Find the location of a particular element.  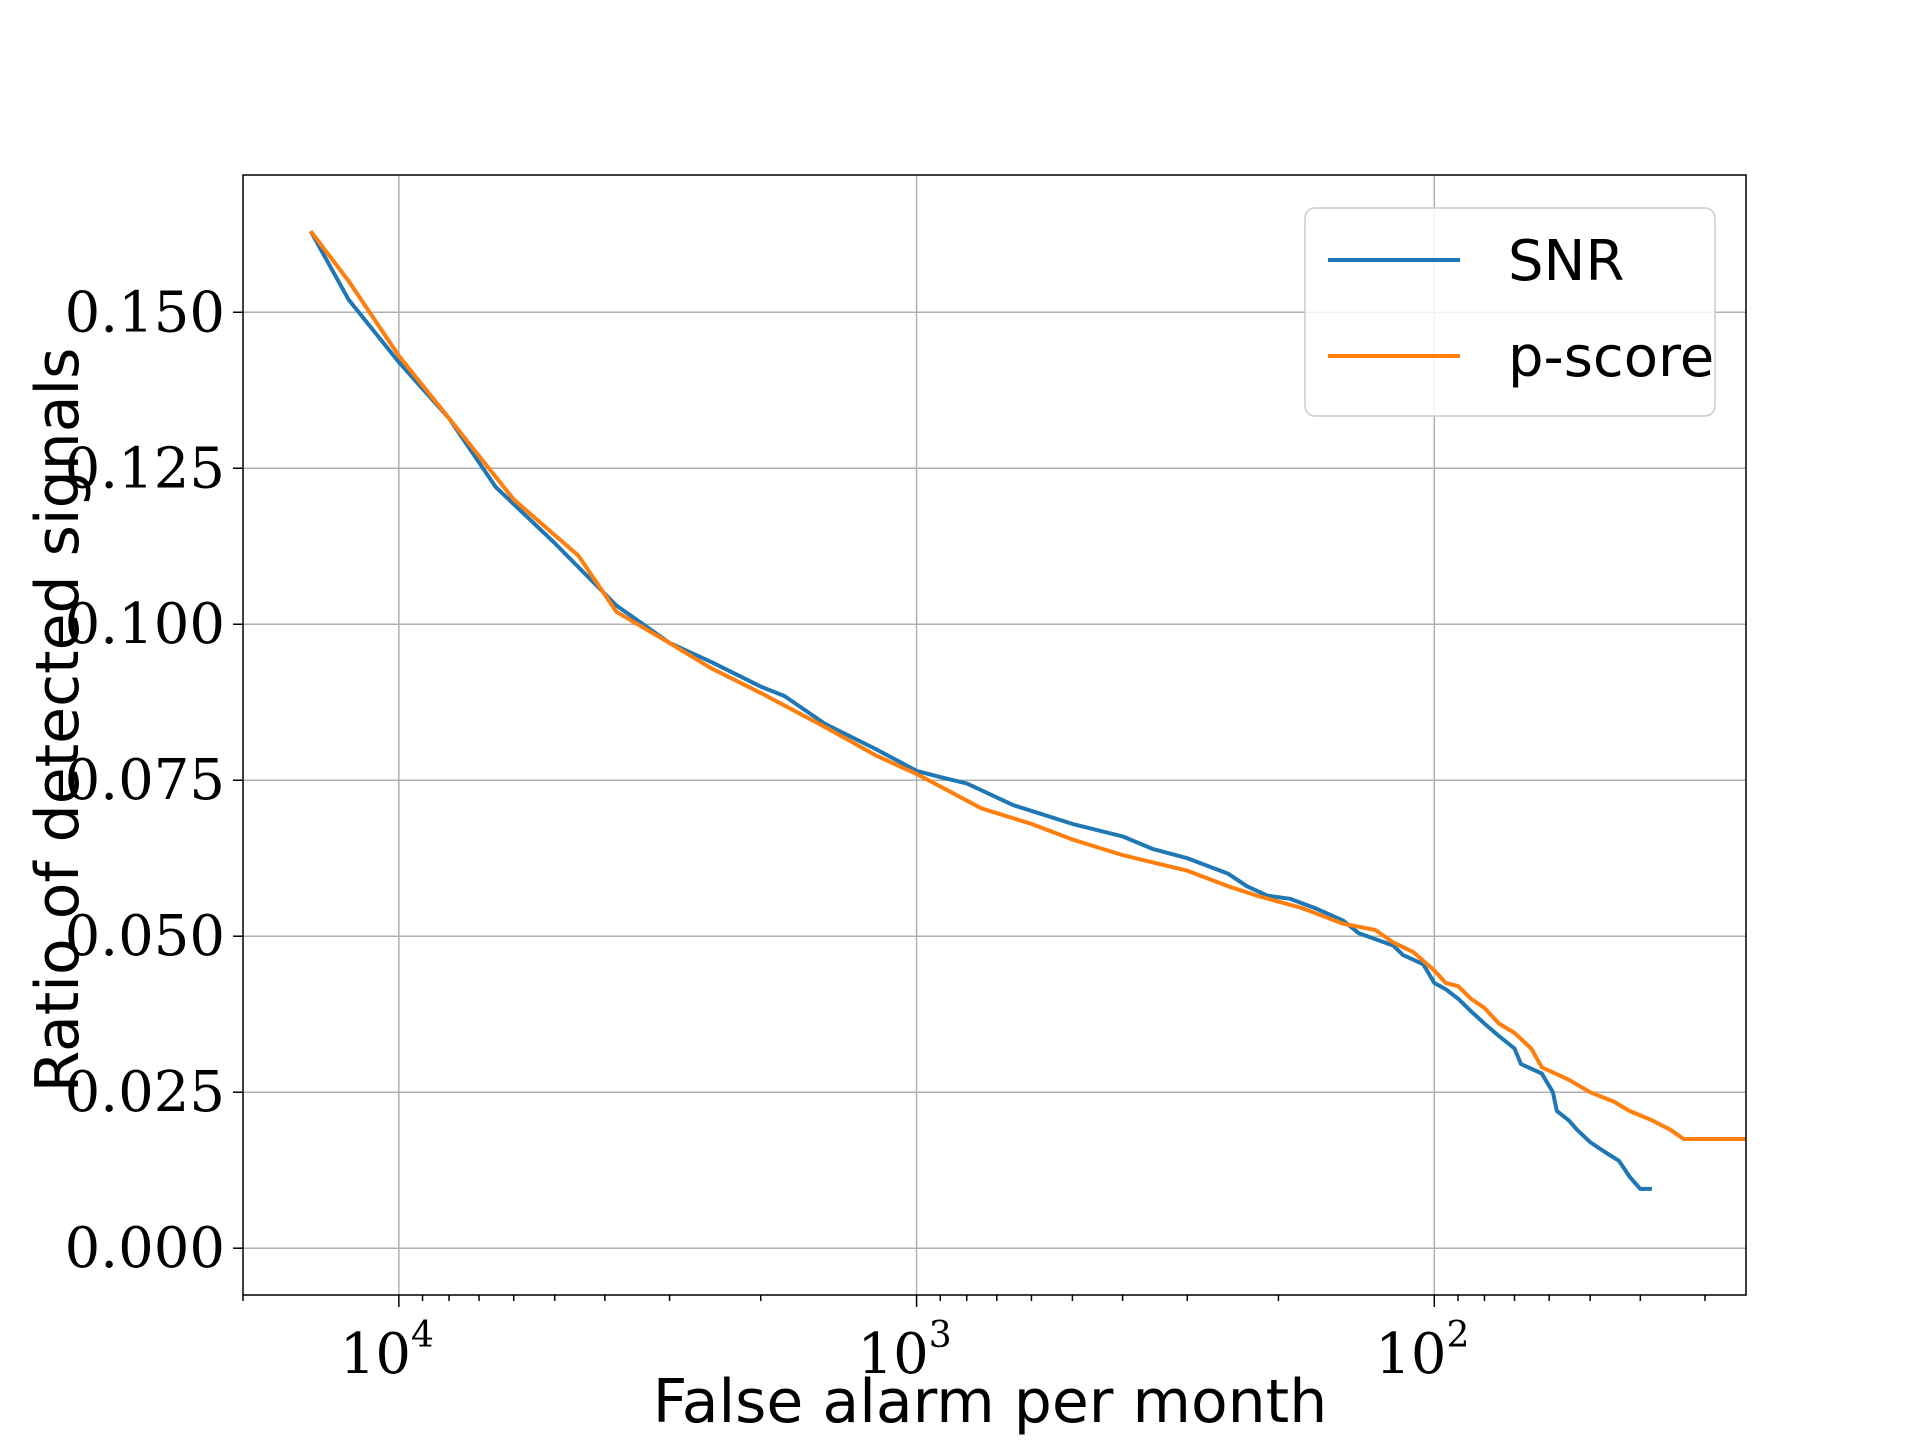

x-tick-label: 10⁴ is located at coordinates (387, 1351).